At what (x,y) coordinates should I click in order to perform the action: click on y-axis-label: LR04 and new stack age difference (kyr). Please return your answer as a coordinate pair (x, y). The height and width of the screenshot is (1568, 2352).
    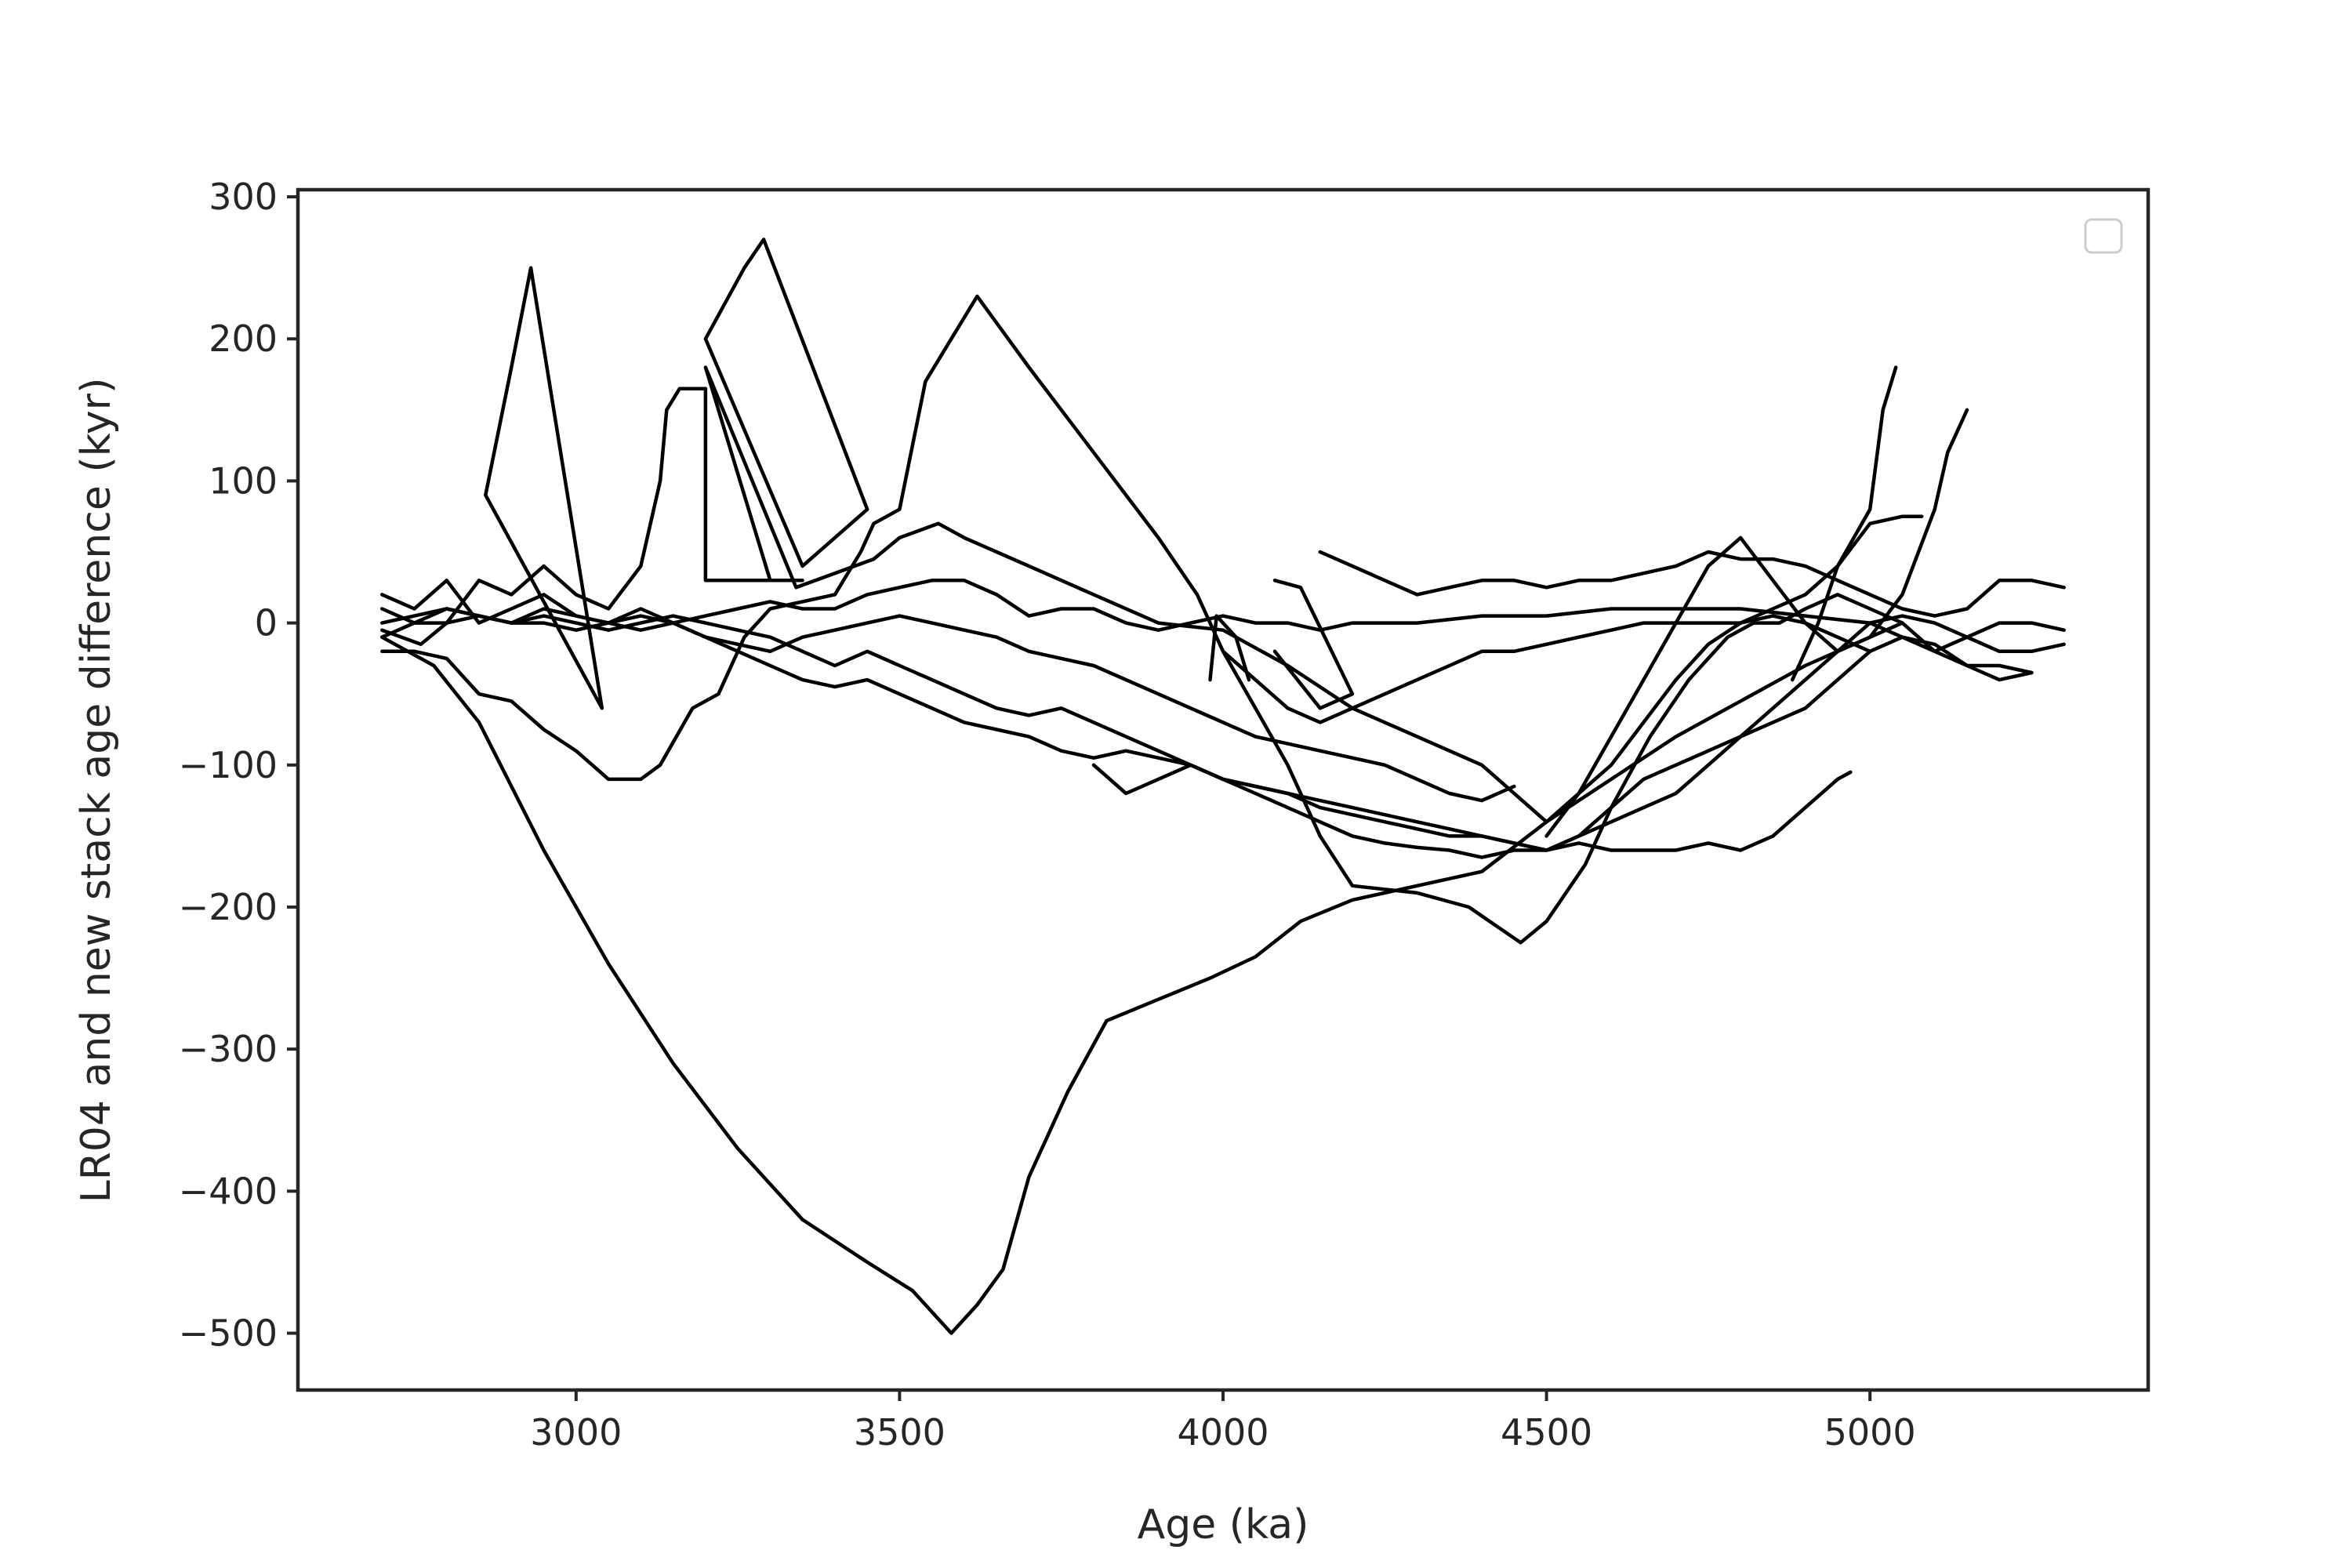
    Looking at the image, I should click on (96, 790).